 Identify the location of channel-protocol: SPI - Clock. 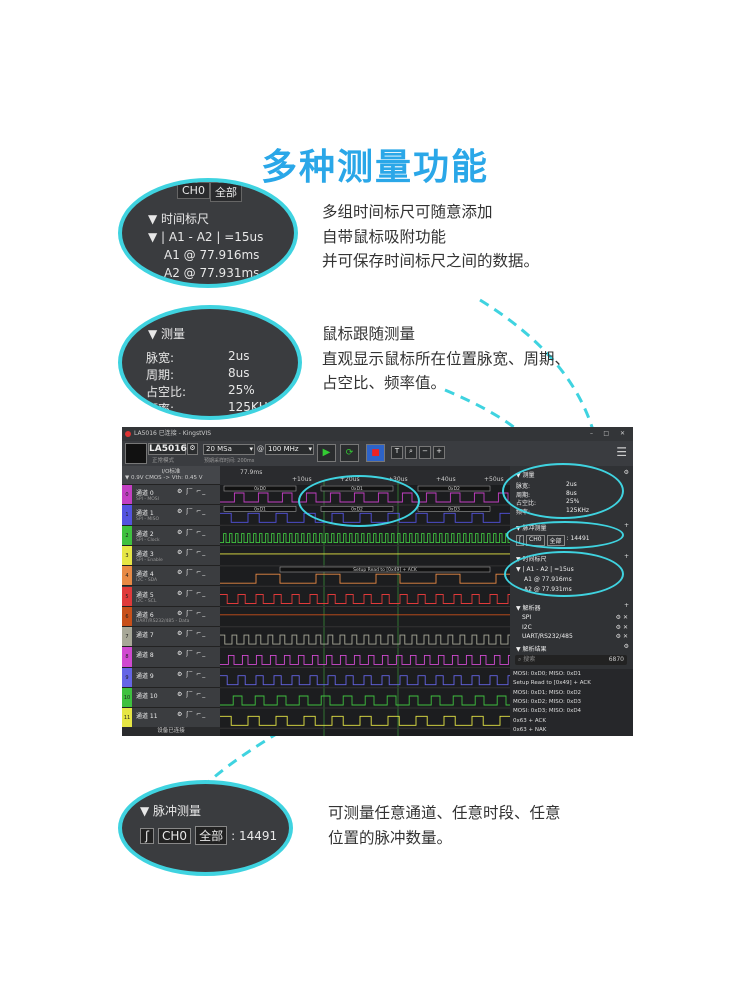
(148, 540).